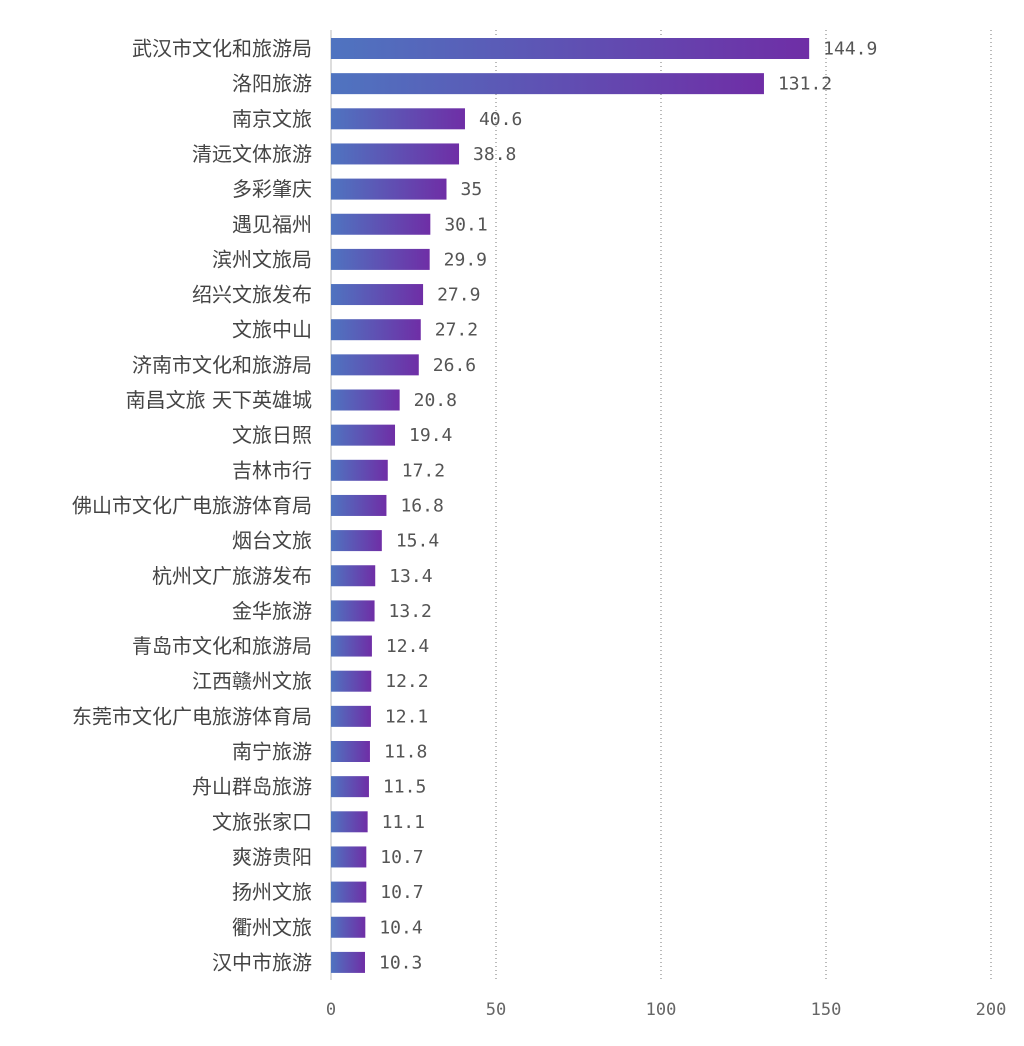 Image resolution: width=1024 pixels, height=1046 pixels. Describe the element at coordinates (272, 892) in the screenshot. I see `category-label: 扬州文旅` at that location.